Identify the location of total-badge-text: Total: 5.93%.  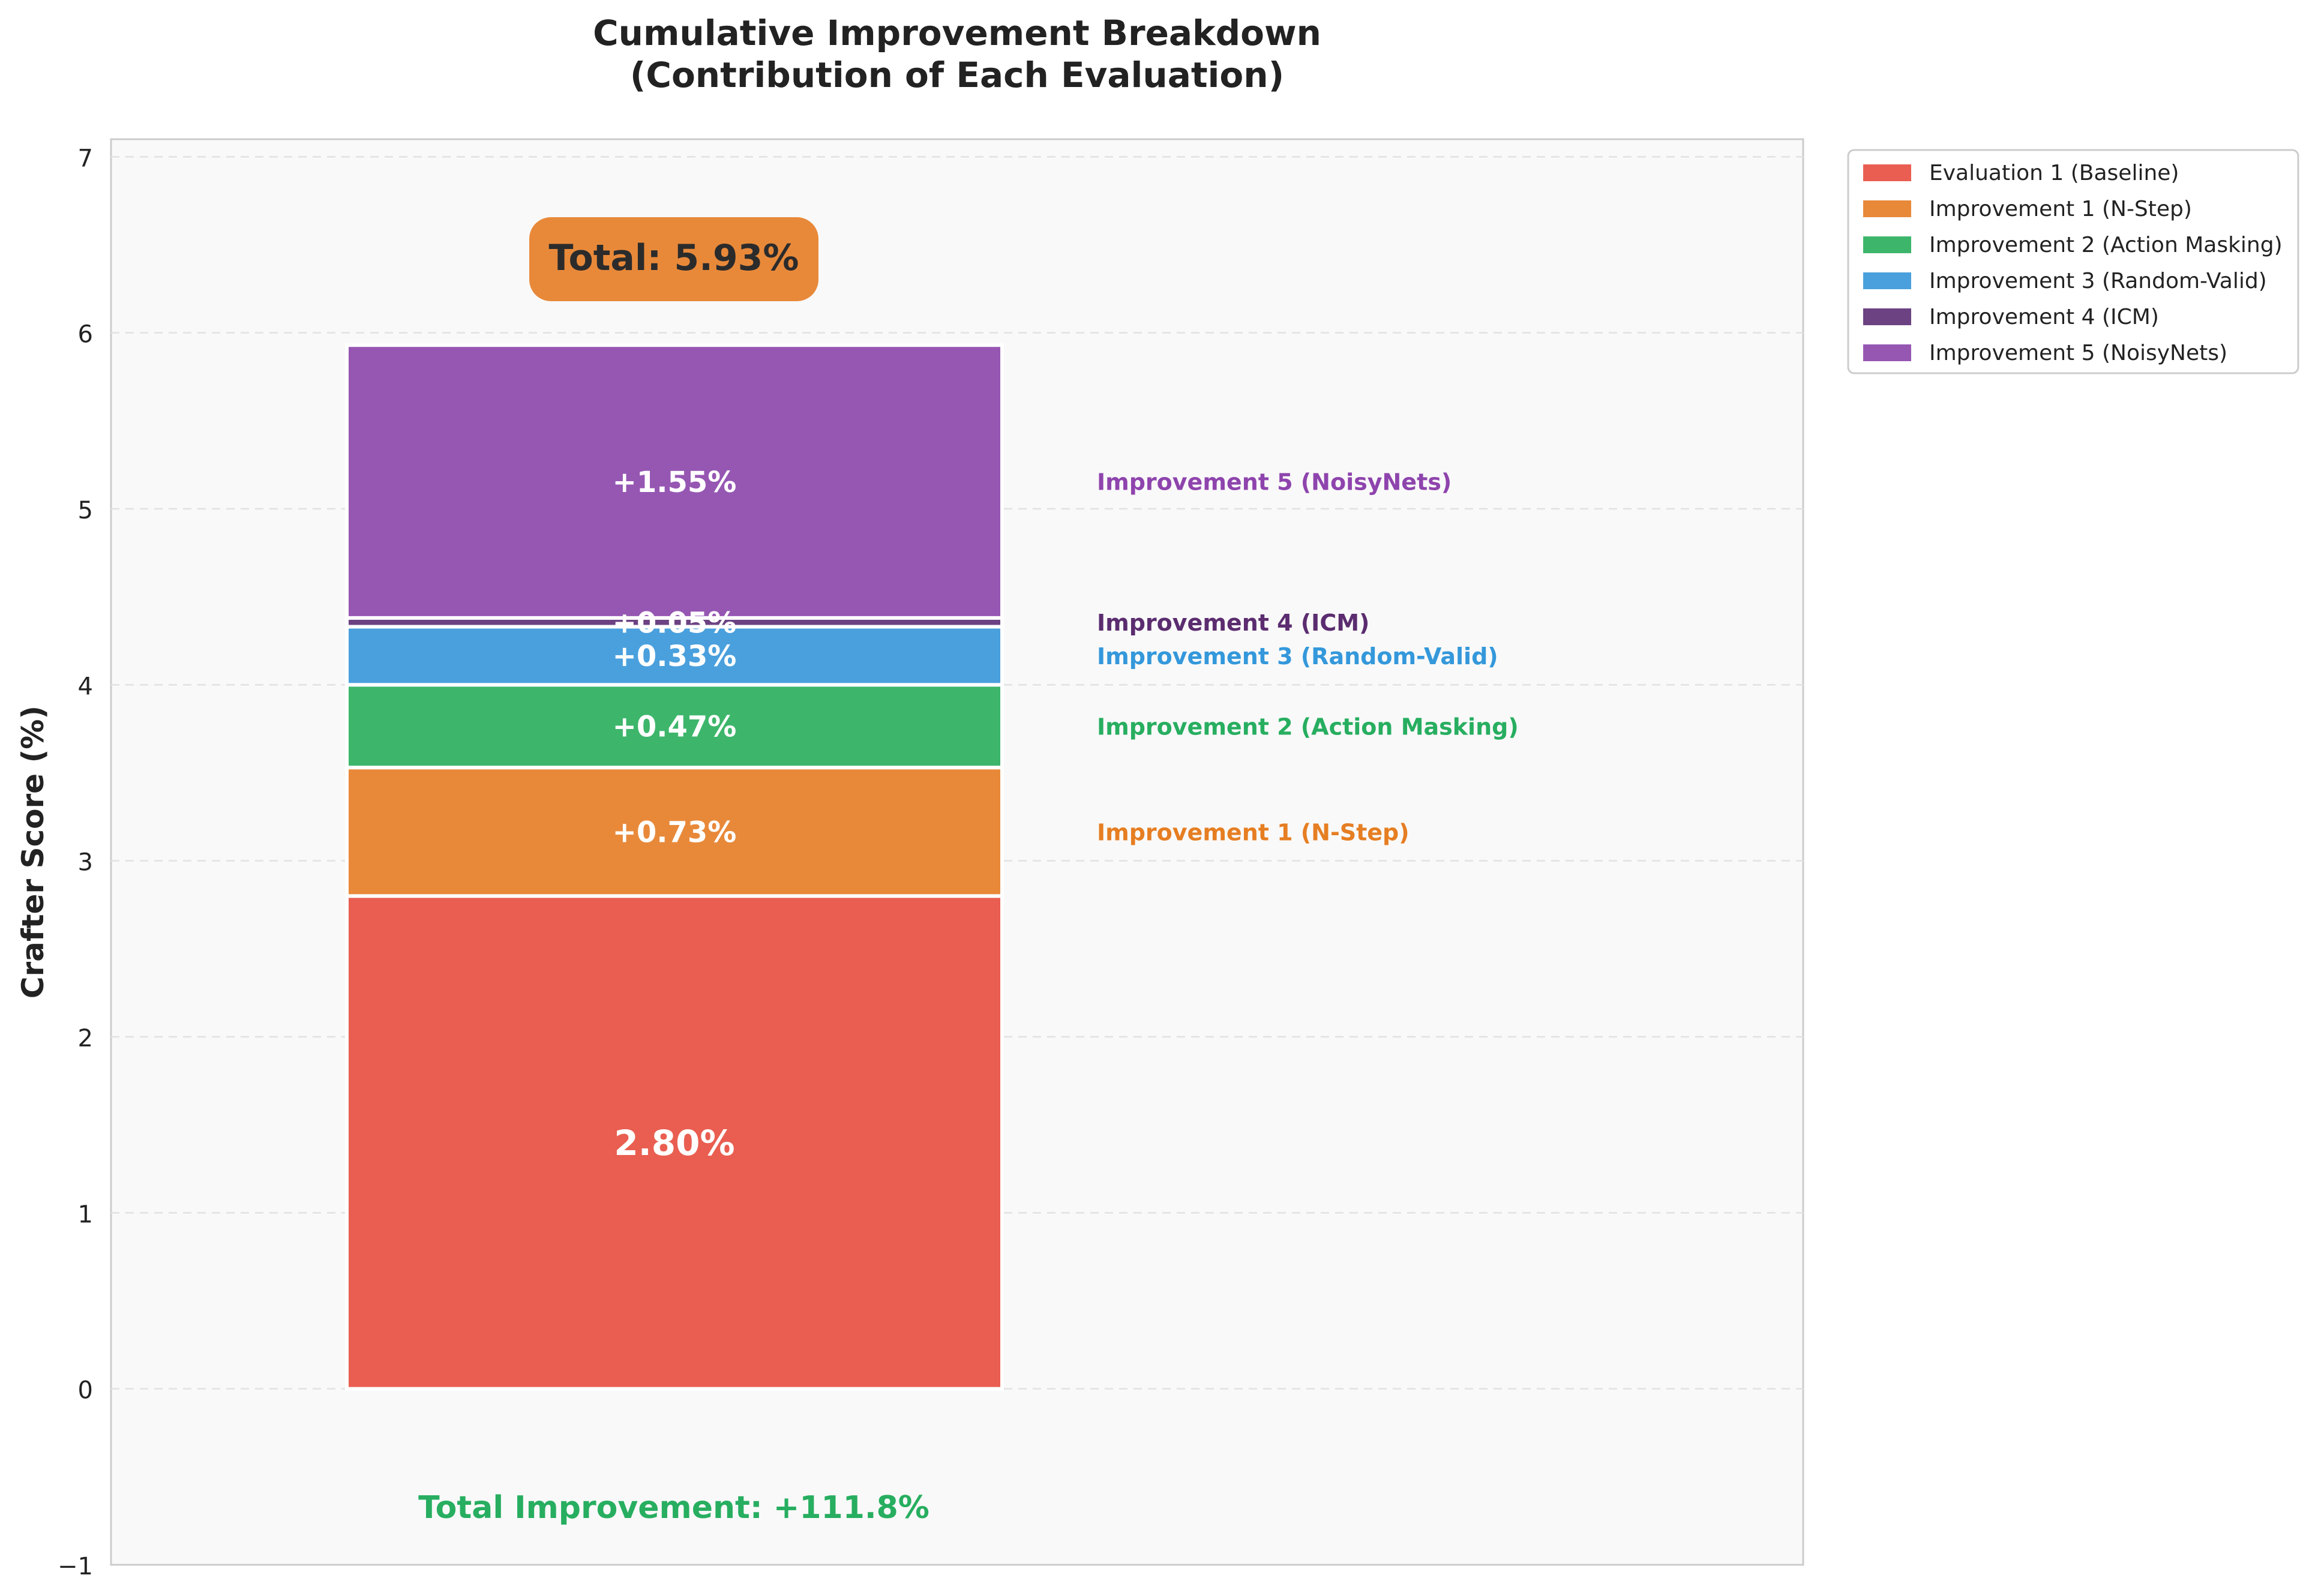
(674, 258).